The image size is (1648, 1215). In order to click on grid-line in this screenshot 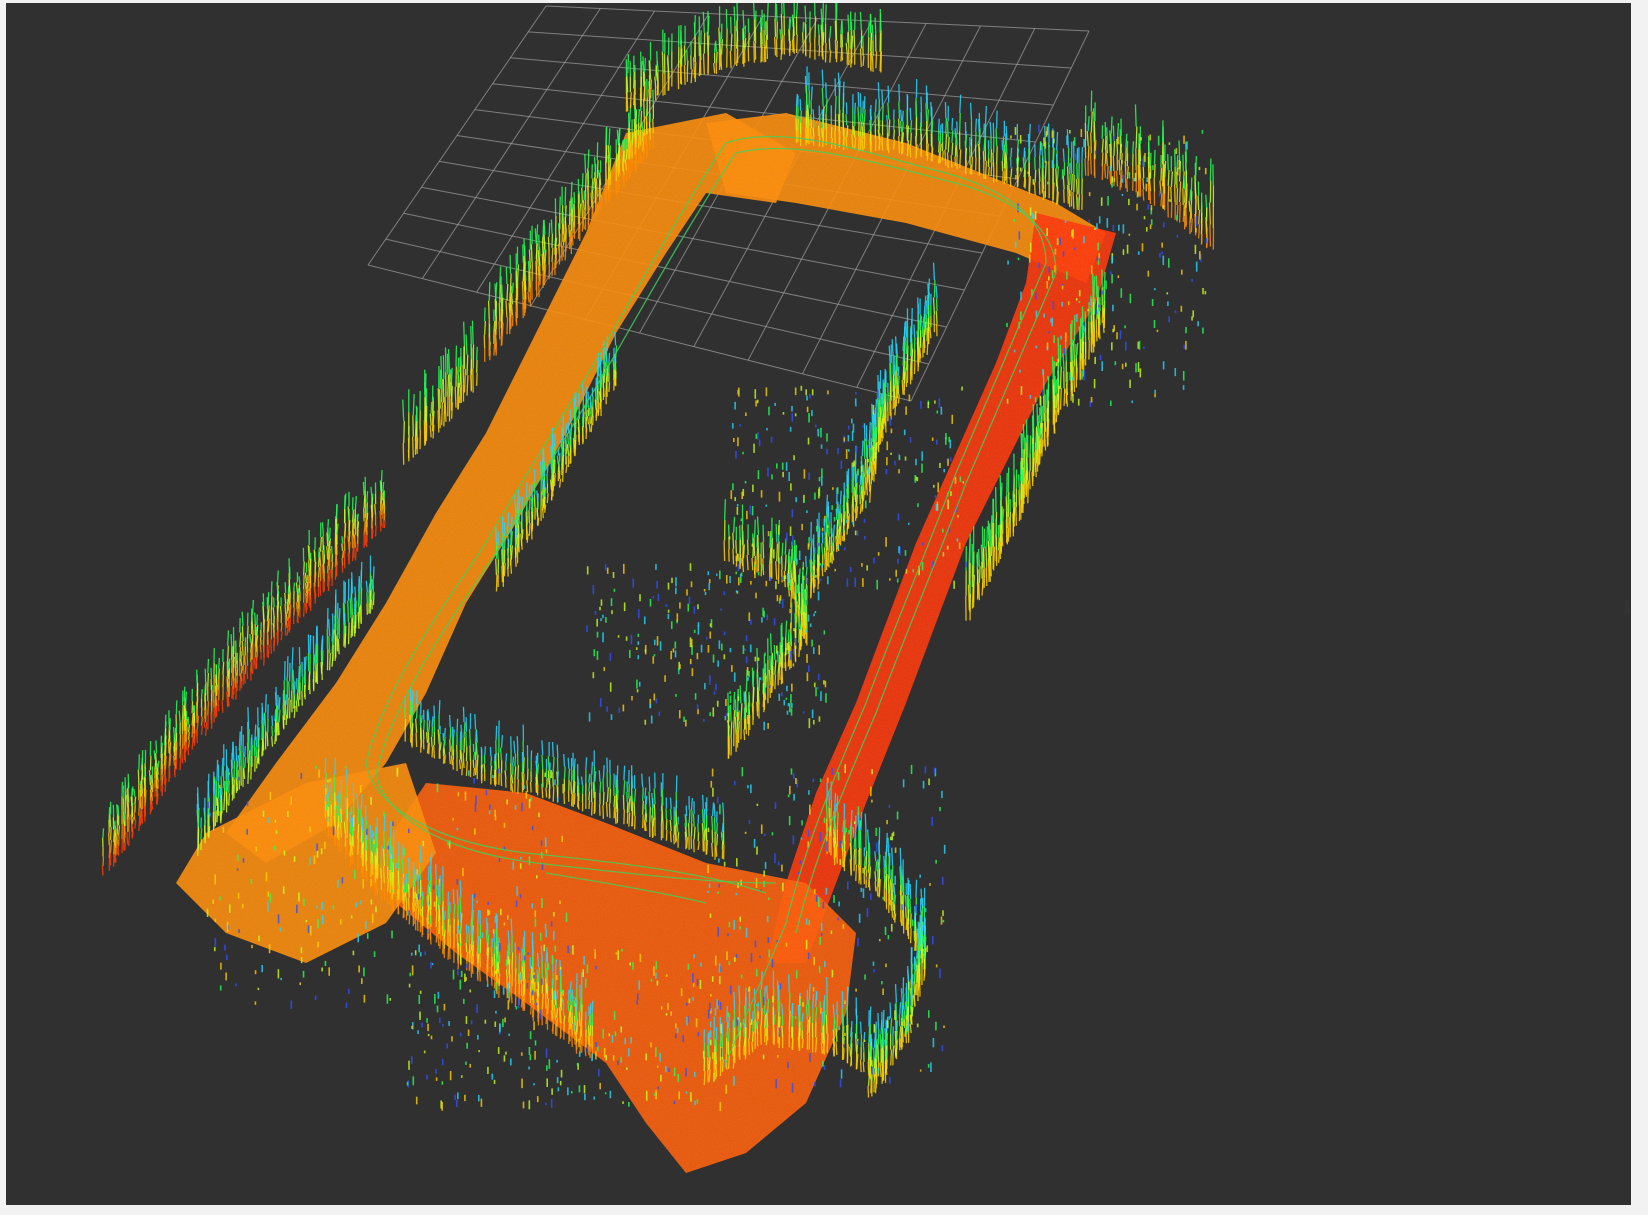, I will do `click(639, 333)`.